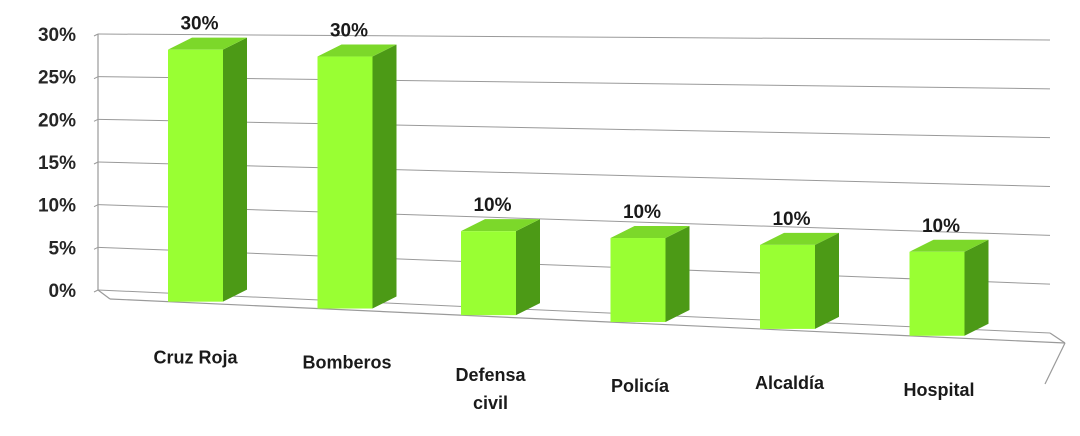 The image size is (1080, 436). What do you see at coordinates (1055, 363) in the screenshot?
I see `floor-front-edge` at bounding box center [1055, 363].